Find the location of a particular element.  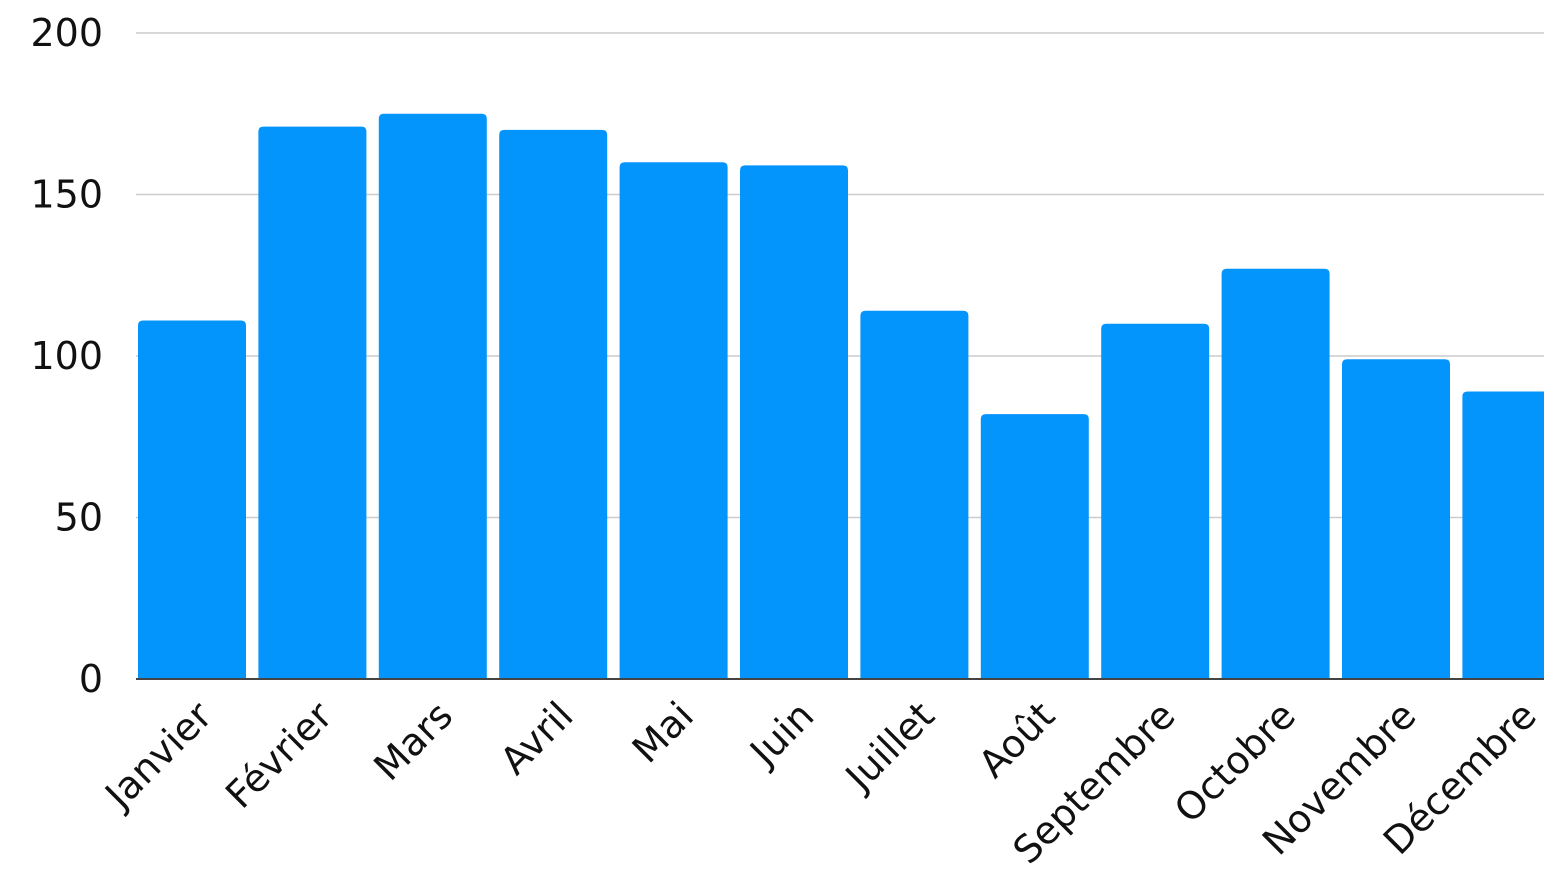

bar-septembre is located at coordinates (1155, 501).